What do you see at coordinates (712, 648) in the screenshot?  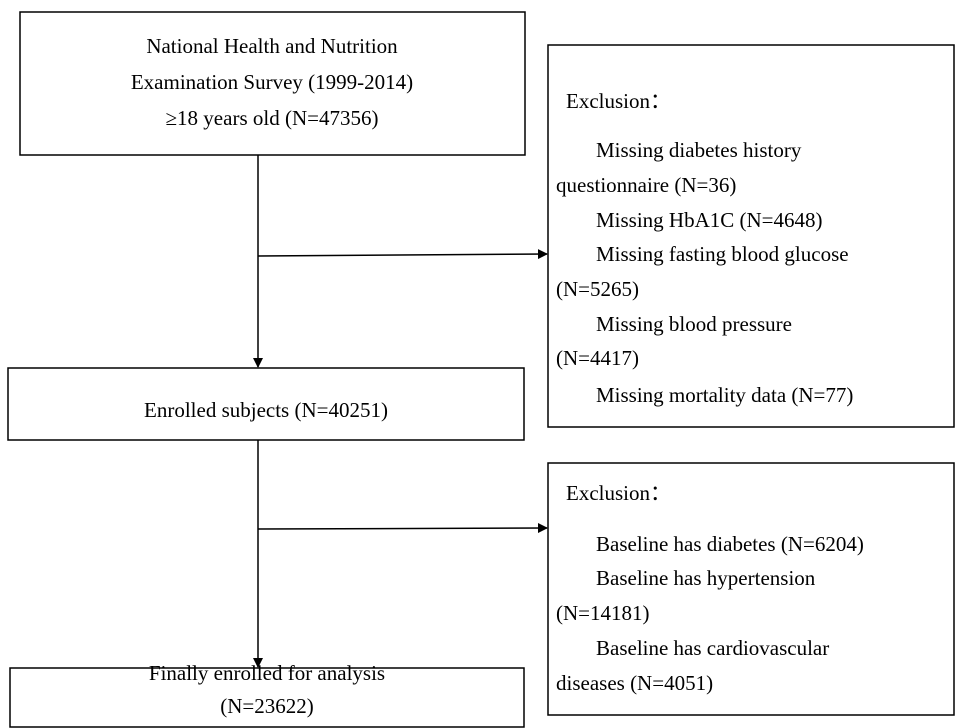 I see `node-text: Baseline has cardiovascular` at bounding box center [712, 648].